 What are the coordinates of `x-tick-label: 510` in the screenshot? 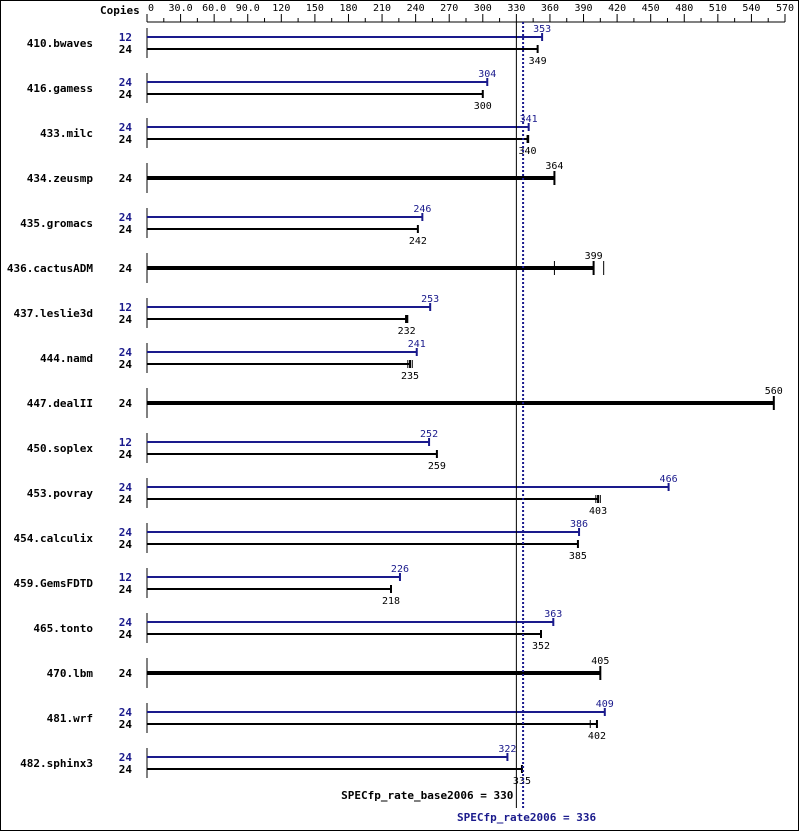 It's located at (718, 8).